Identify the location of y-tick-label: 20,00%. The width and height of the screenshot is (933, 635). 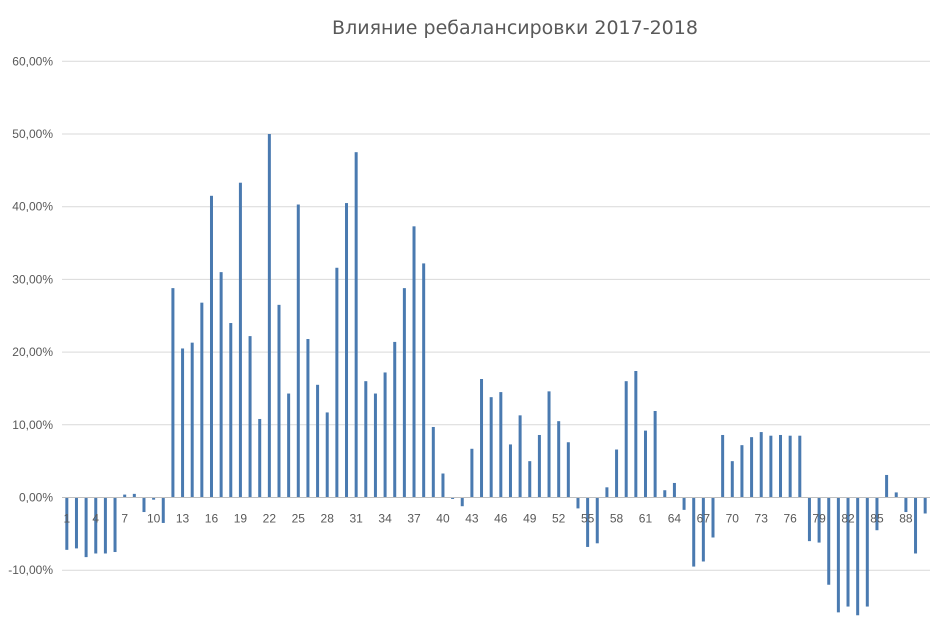
(32, 352).